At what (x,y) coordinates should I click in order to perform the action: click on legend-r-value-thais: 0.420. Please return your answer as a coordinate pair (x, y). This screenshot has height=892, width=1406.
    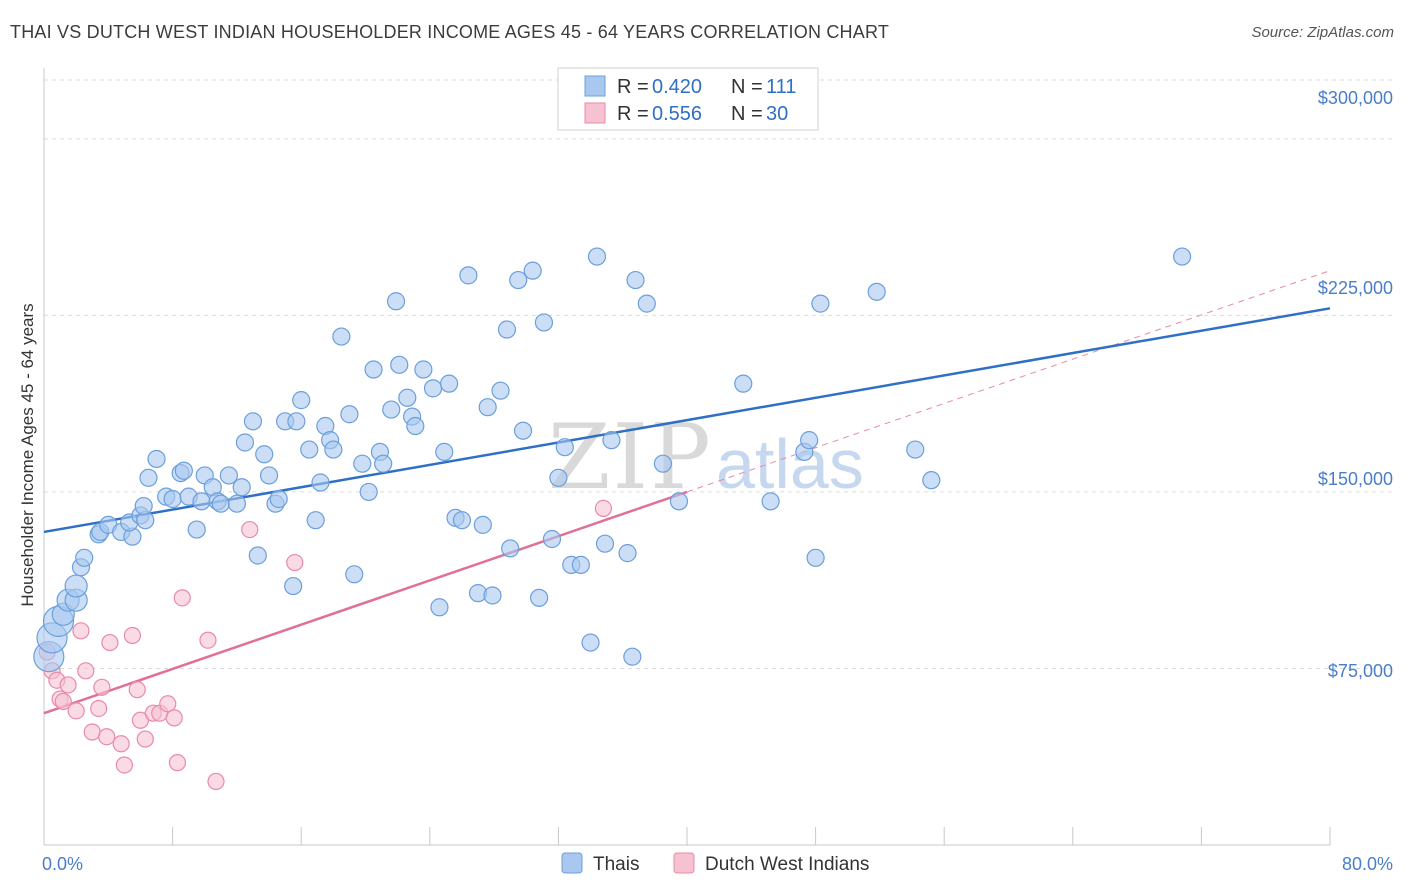
    Looking at the image, I should click on (677, 87).